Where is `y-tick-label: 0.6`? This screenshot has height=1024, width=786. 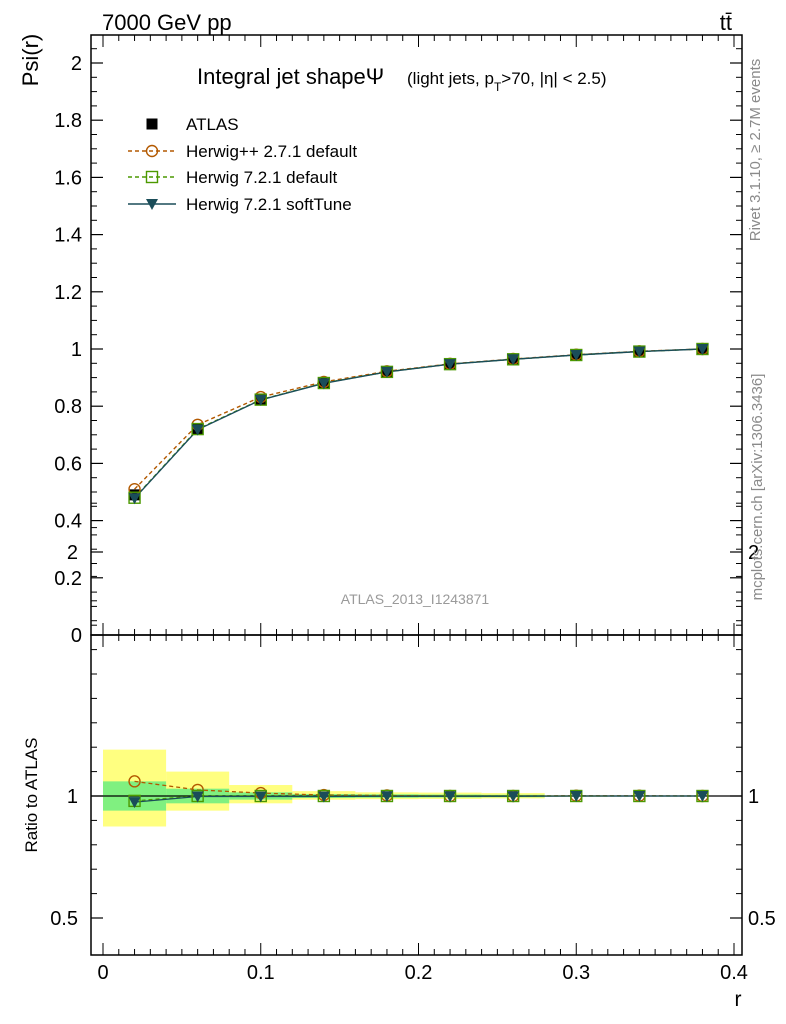 y-tick-label: 0.6 is located at coordinates (68, 464).